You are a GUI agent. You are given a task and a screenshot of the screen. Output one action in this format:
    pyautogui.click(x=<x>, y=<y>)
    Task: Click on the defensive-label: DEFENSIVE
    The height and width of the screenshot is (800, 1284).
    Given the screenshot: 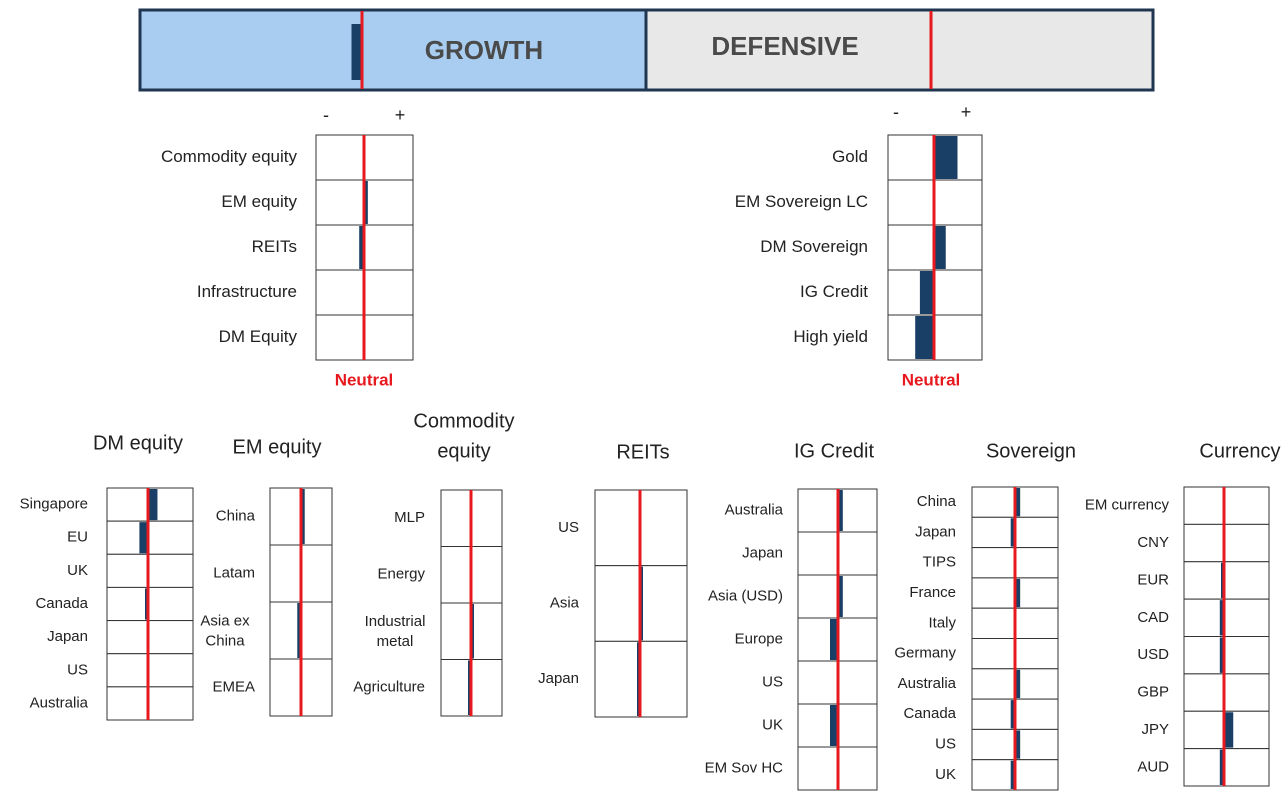 What is the action you would take?
    pyautogui.click(x=784, y=46)
    